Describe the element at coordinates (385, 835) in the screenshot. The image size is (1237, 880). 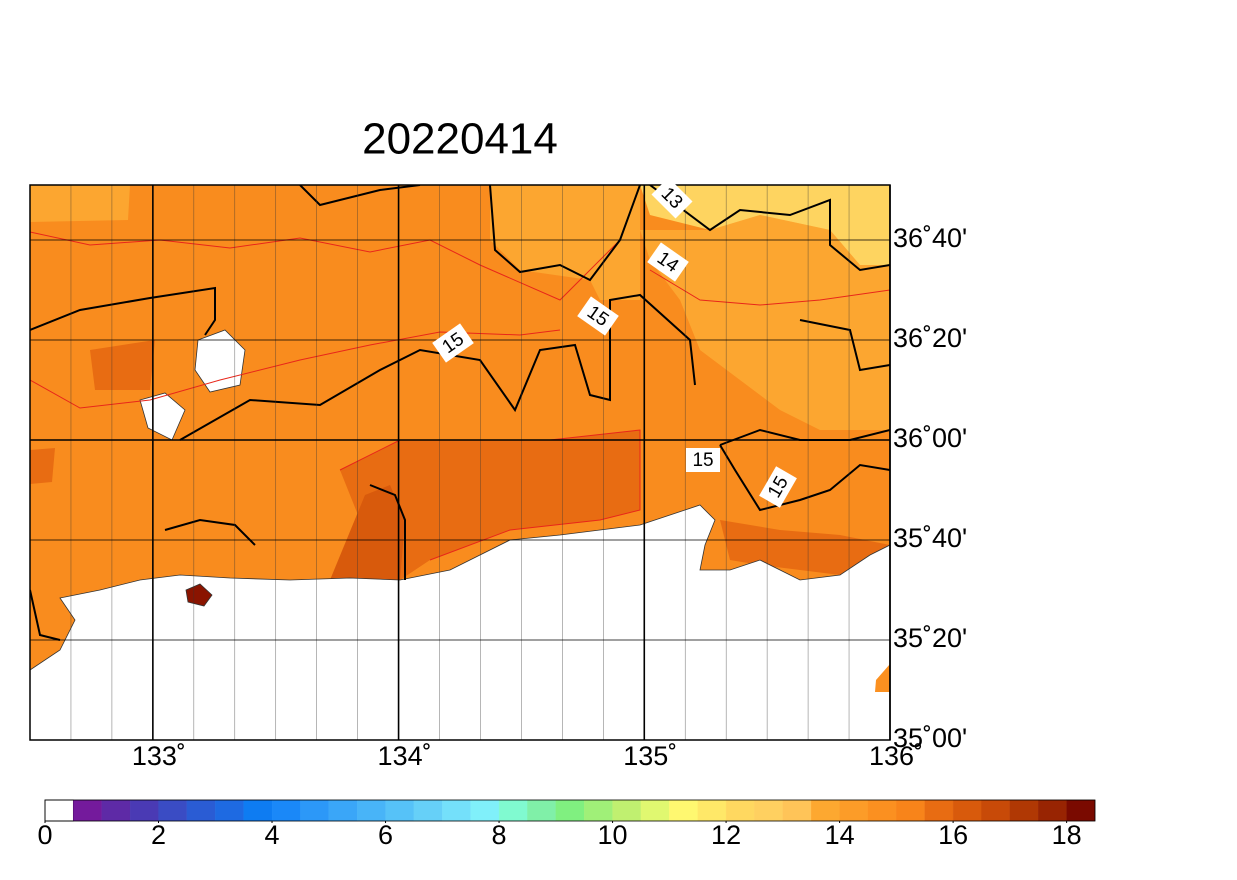
I see `colorbar-tick-label: 6` at that location.